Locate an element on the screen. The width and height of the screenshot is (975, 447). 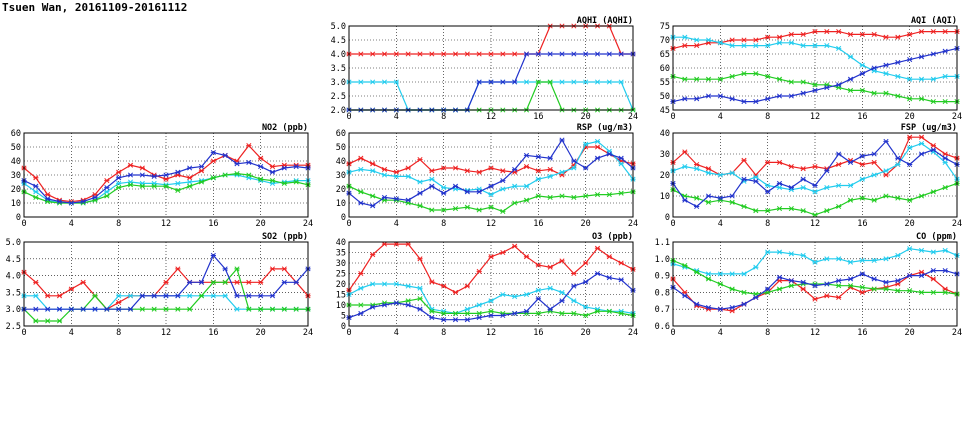
y-tick-label: 0 is located at coordinates (343, 327).